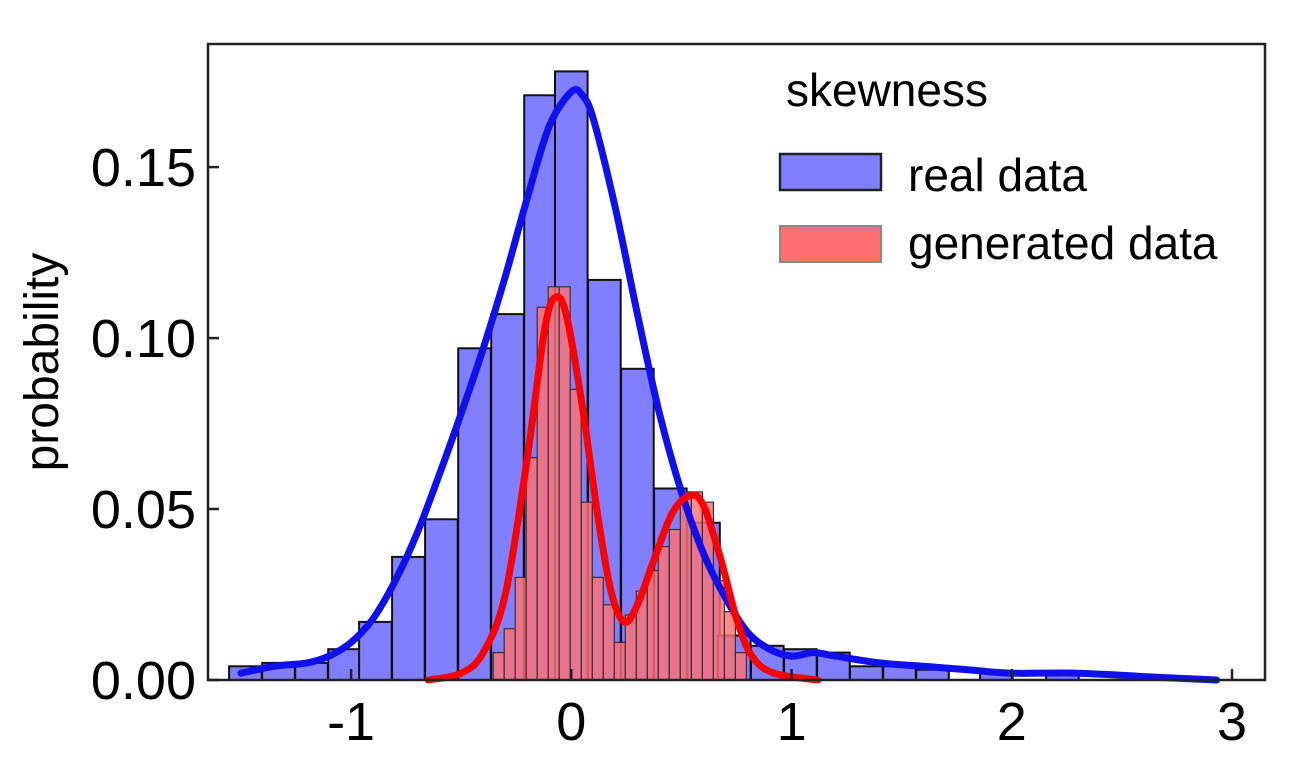  What do you see at coordinates (1012, 722) in the screenshot?
I see `x-tick-label: 2` at bounding box center [1012, 722].